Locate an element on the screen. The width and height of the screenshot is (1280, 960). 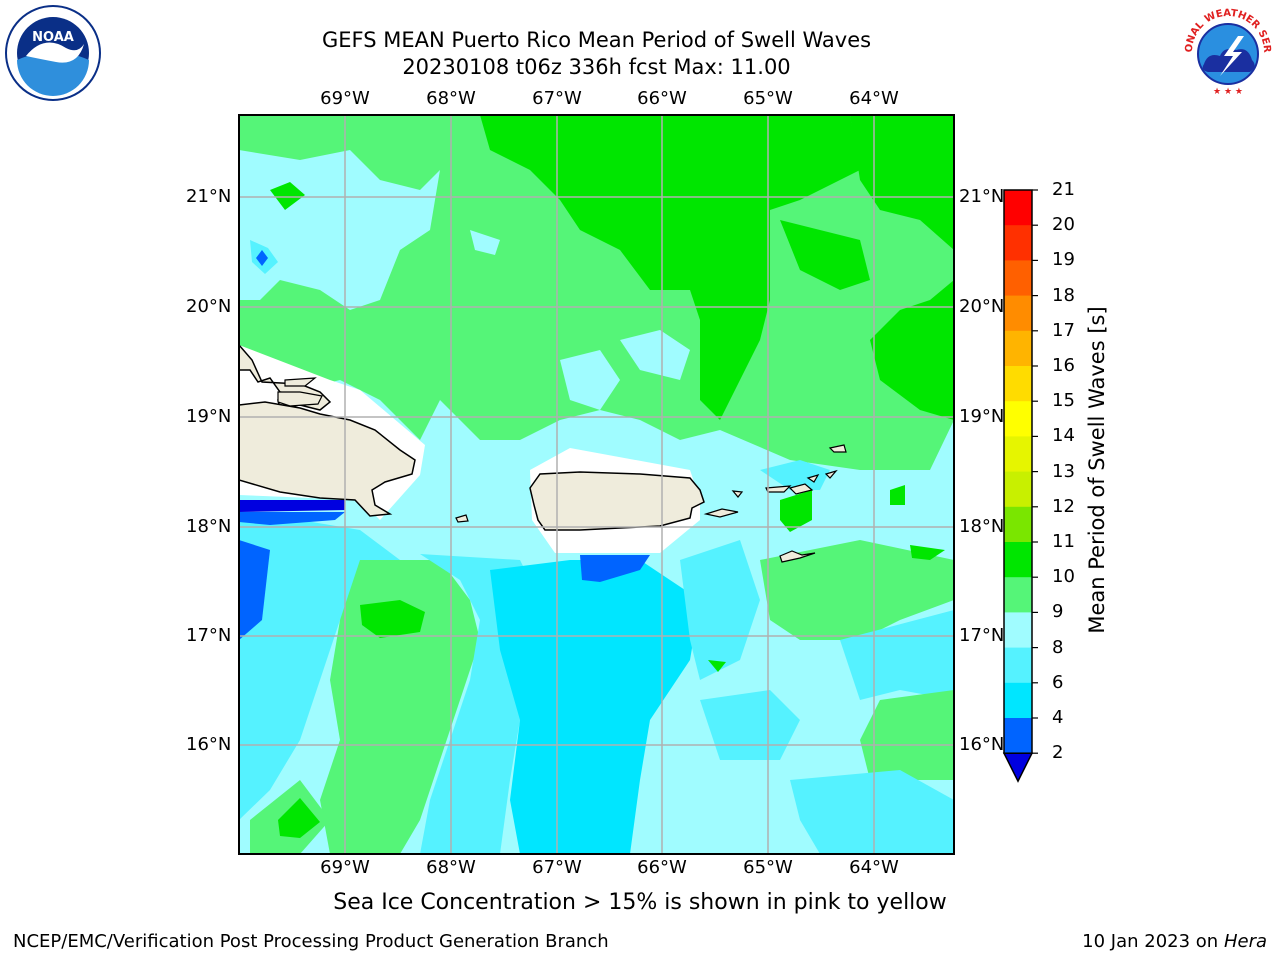
footer-machine: Hera is located at coordinates (1245, 941).